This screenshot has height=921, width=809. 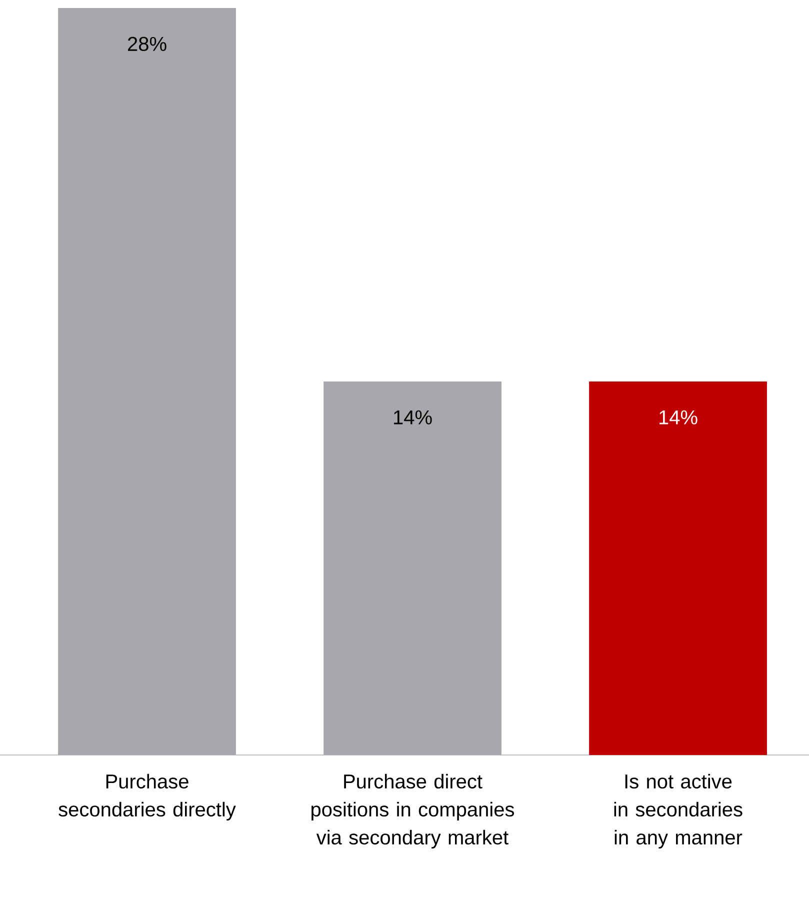 I want to click on x-tick-label: Purchase direct positions in companies via secondary market, so click(x=413, y=811).